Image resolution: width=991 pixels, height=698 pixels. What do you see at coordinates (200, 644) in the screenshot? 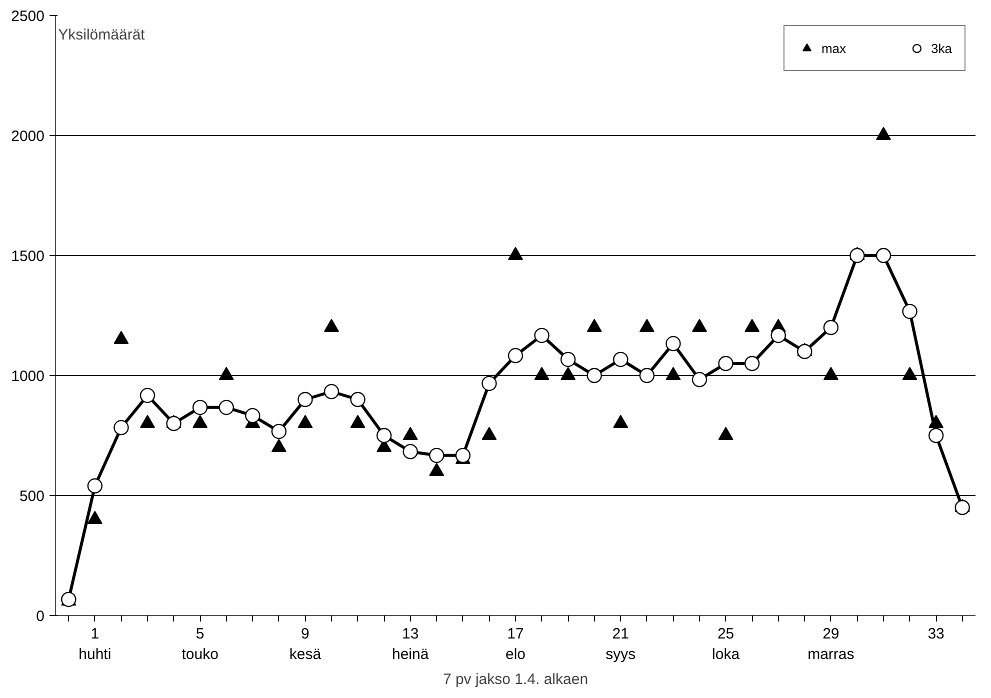
I see `x-tick-label: 5 touko` at bounding box center [200, 644].